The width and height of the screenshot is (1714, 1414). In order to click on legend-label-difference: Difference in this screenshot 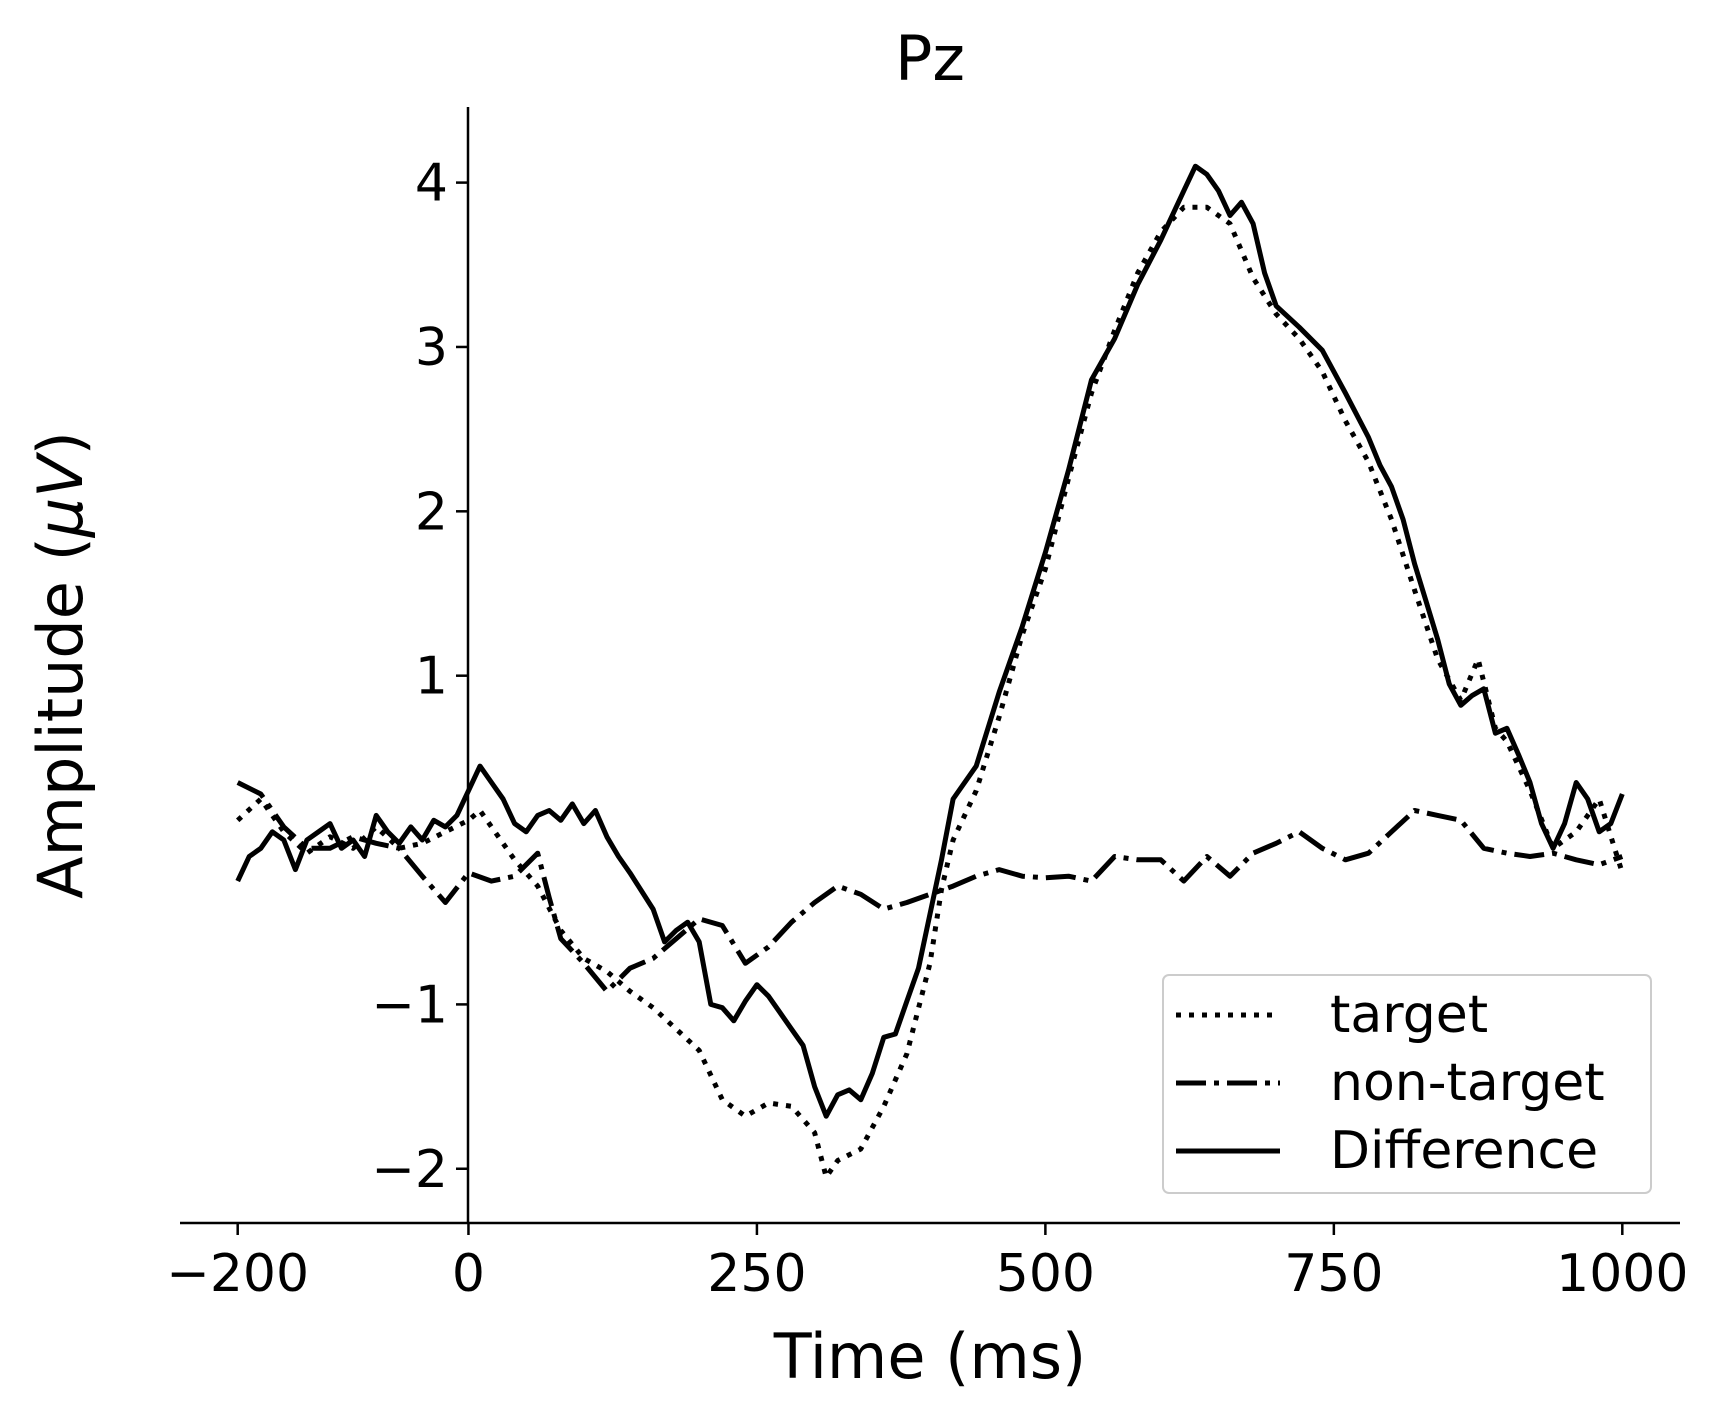, I will do `click(1464, 1151)`.